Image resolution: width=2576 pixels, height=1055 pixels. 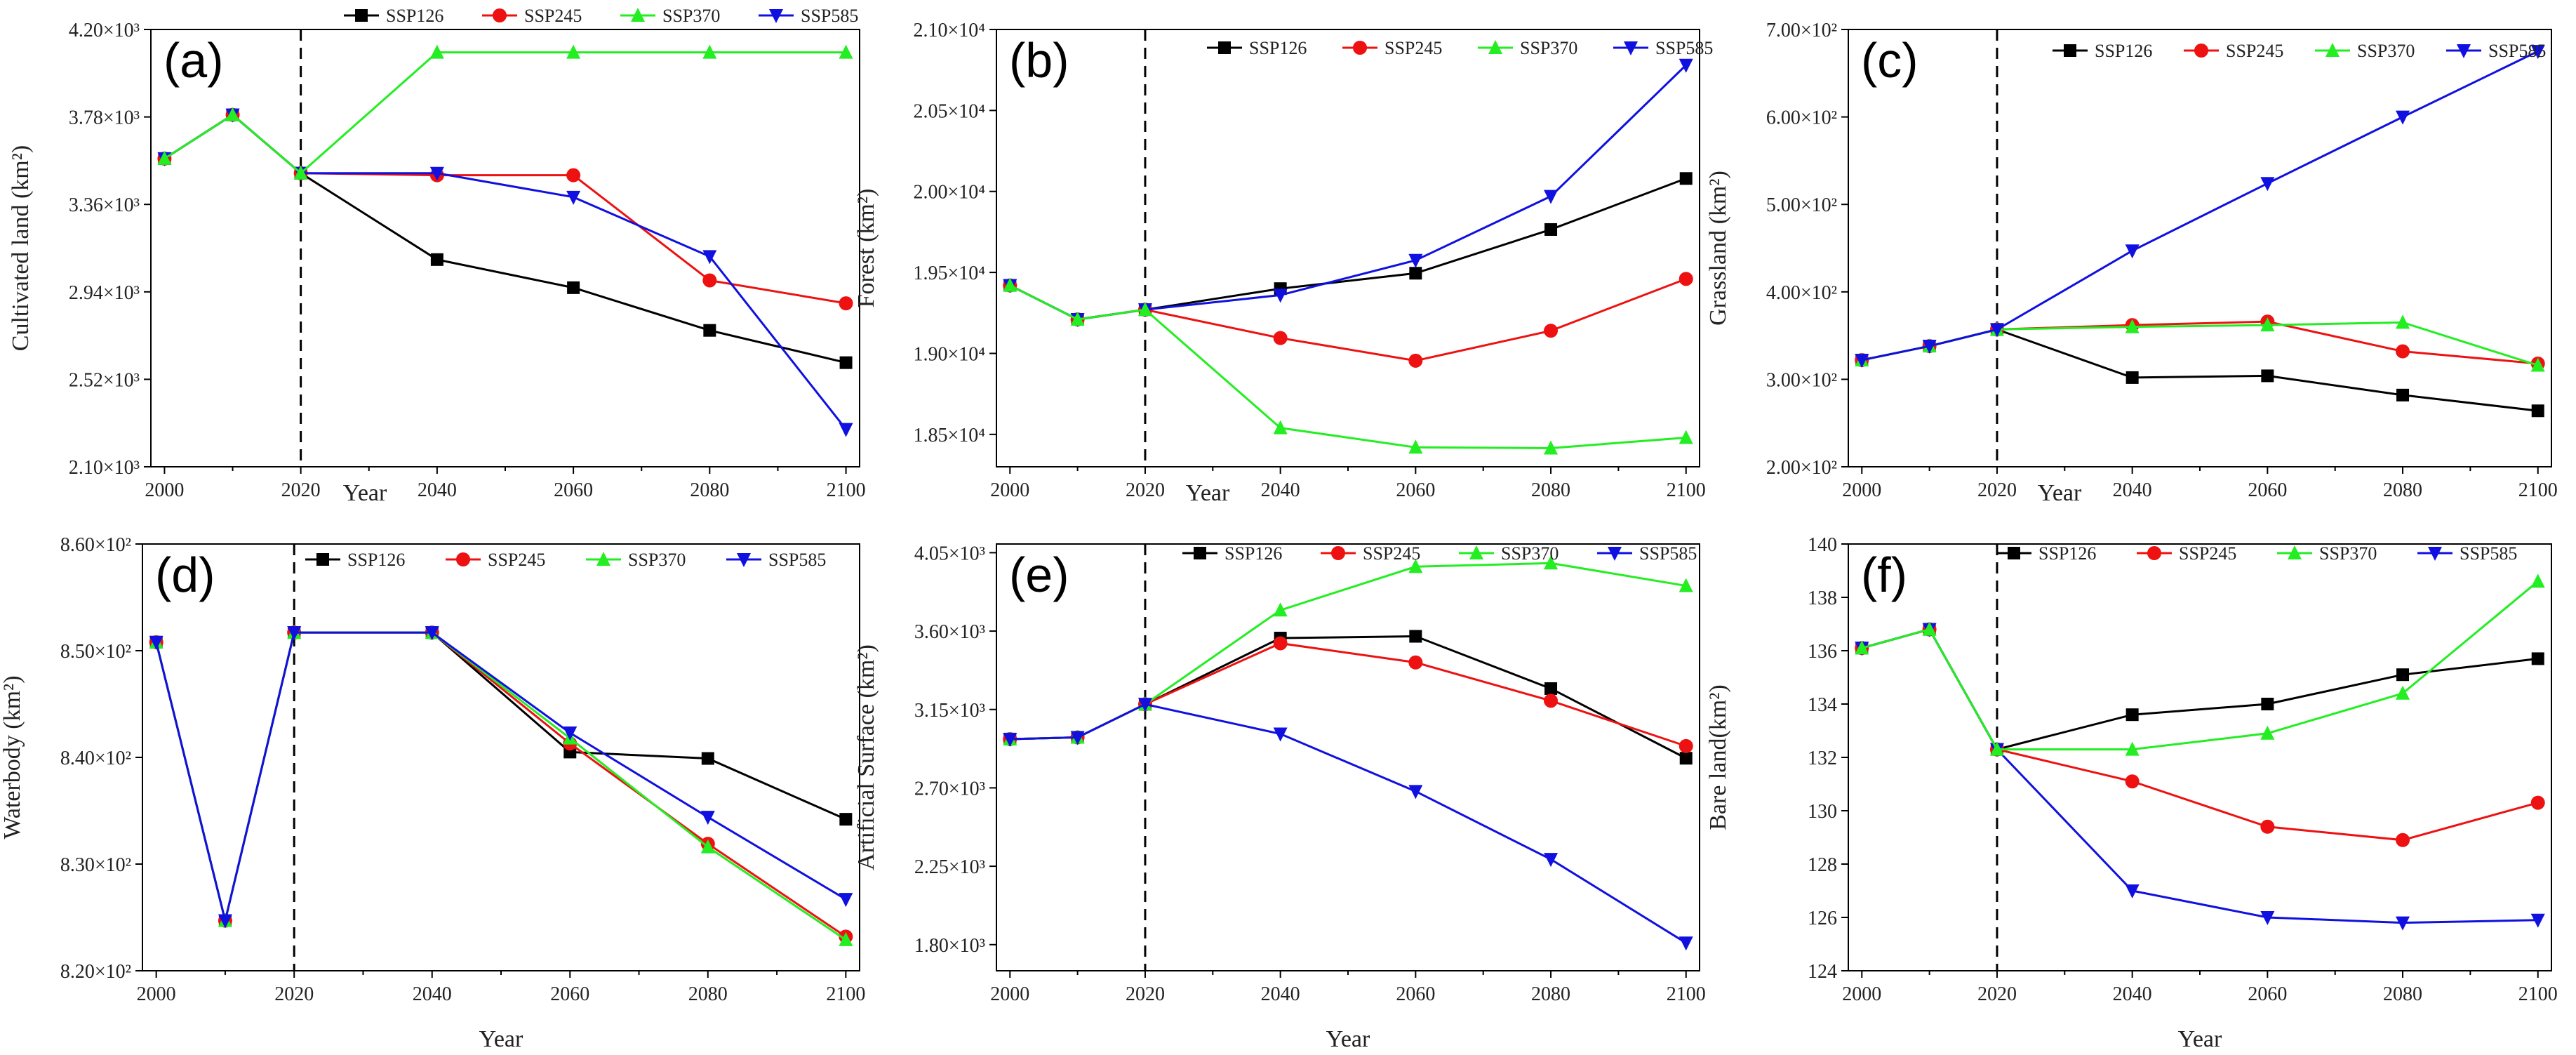 I want to click on x-tick-label: 2060, so click(x=1415, y=490).